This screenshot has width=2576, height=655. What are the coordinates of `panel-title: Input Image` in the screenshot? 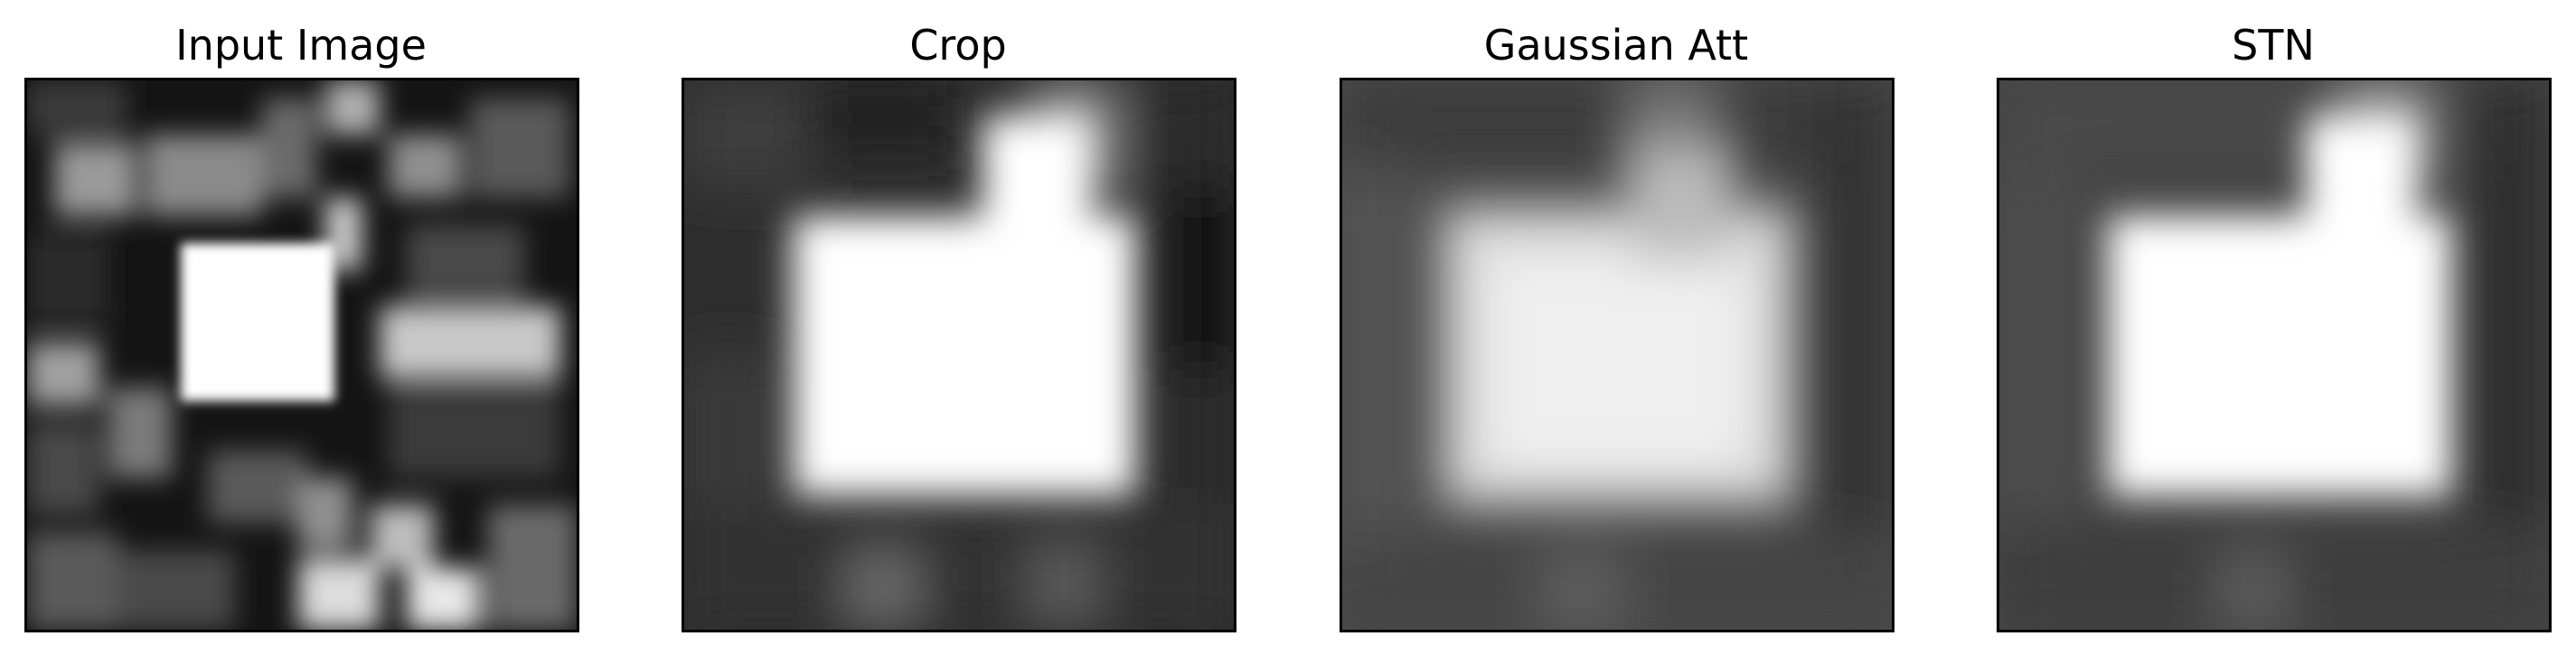 It's located at (301, 45).